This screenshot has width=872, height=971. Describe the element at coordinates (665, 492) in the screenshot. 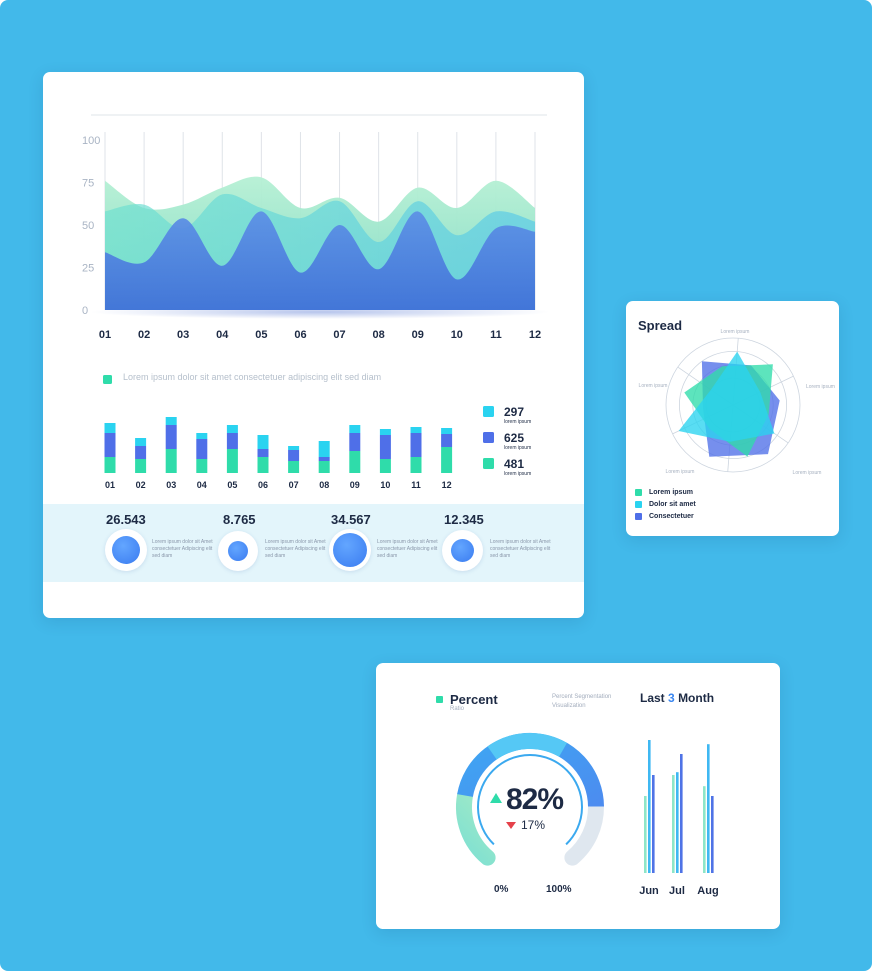

I see `legend-item: Lorem ipsum` at that location.